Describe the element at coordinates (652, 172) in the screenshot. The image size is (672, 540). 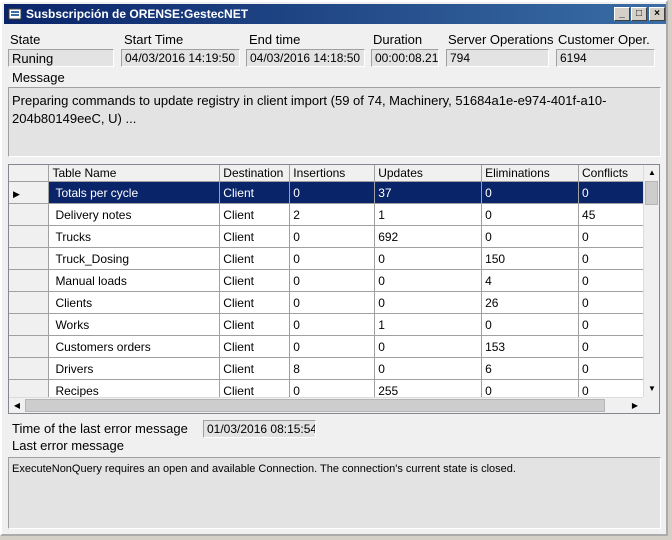
I see `scroll-up-icon: ▲` at that location.